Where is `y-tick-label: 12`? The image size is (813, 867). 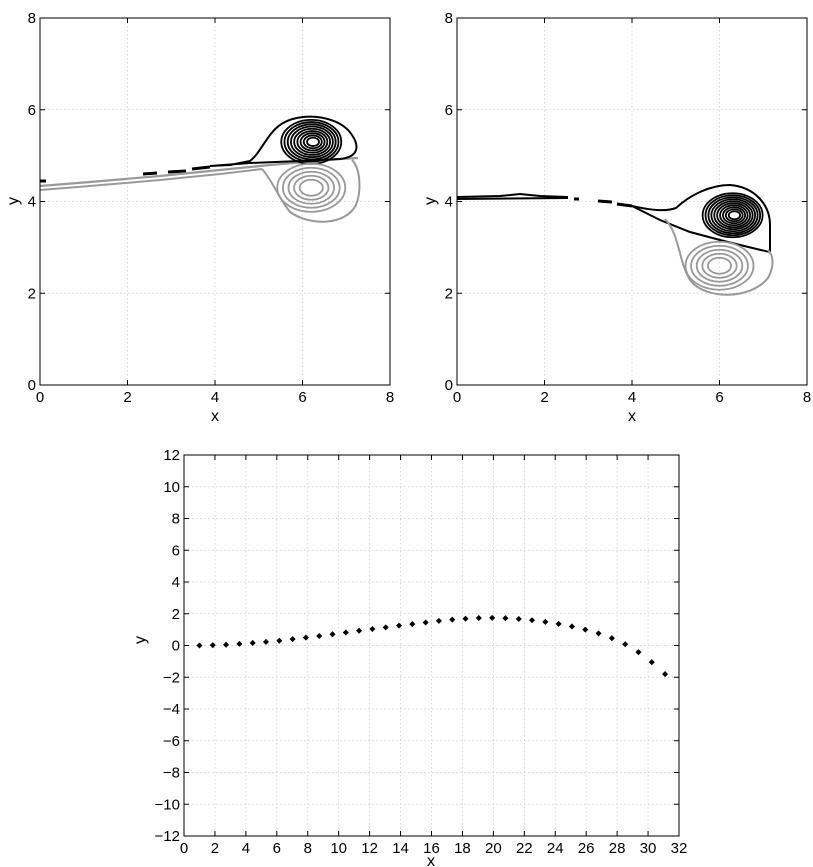 y-tick-label: 12 is located at coordinates (171, 455).